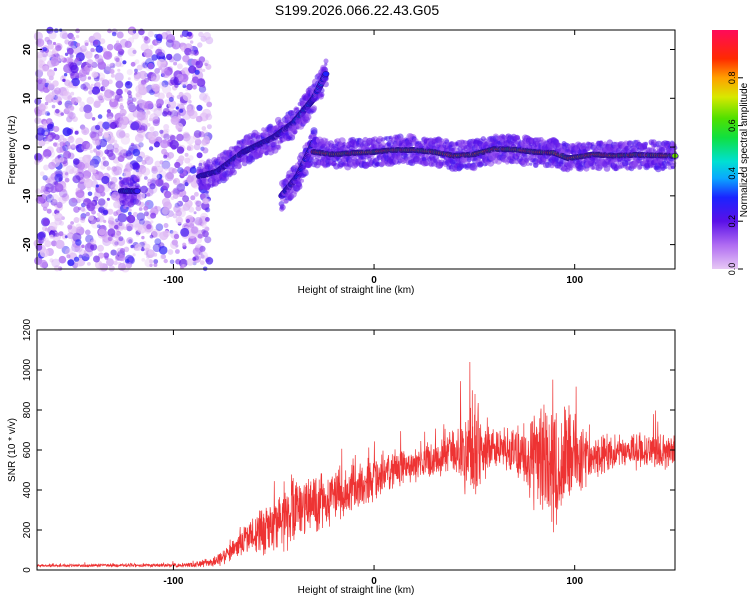 The width and height of the screenshot is (750, 600). What do you see at coordinates (173, 280) in the screenshot?
I see `x-tick-label: -100` at bounding box center [173, 280].